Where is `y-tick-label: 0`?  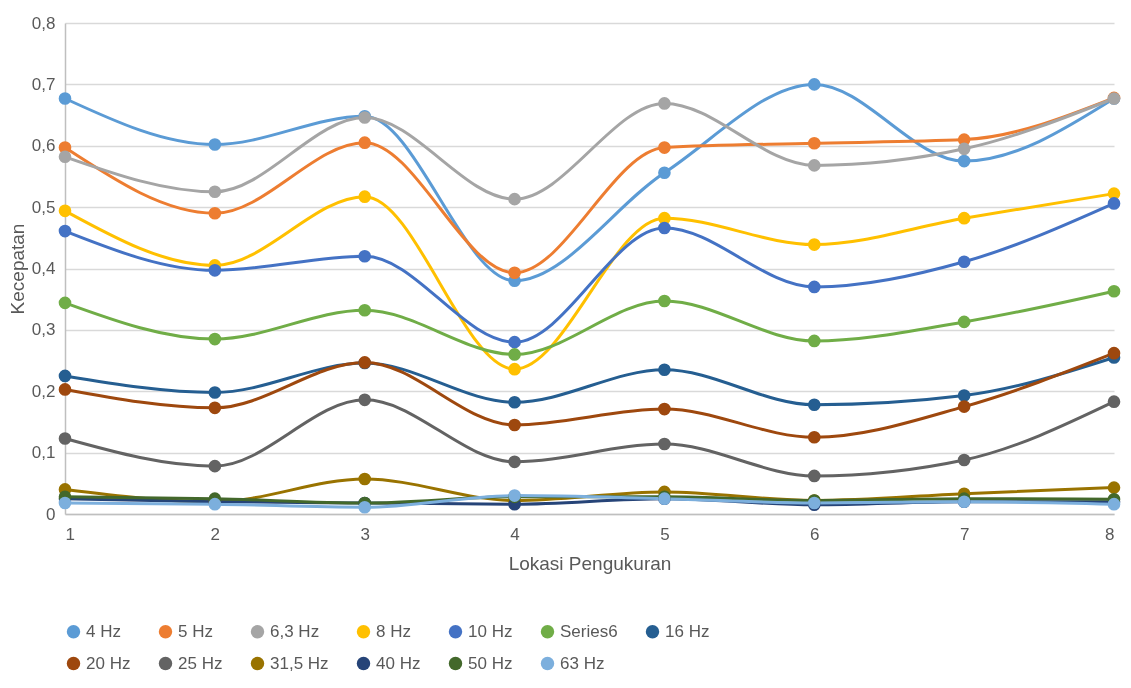
y-tick-label: 0 is located at coordinates (51, 514).